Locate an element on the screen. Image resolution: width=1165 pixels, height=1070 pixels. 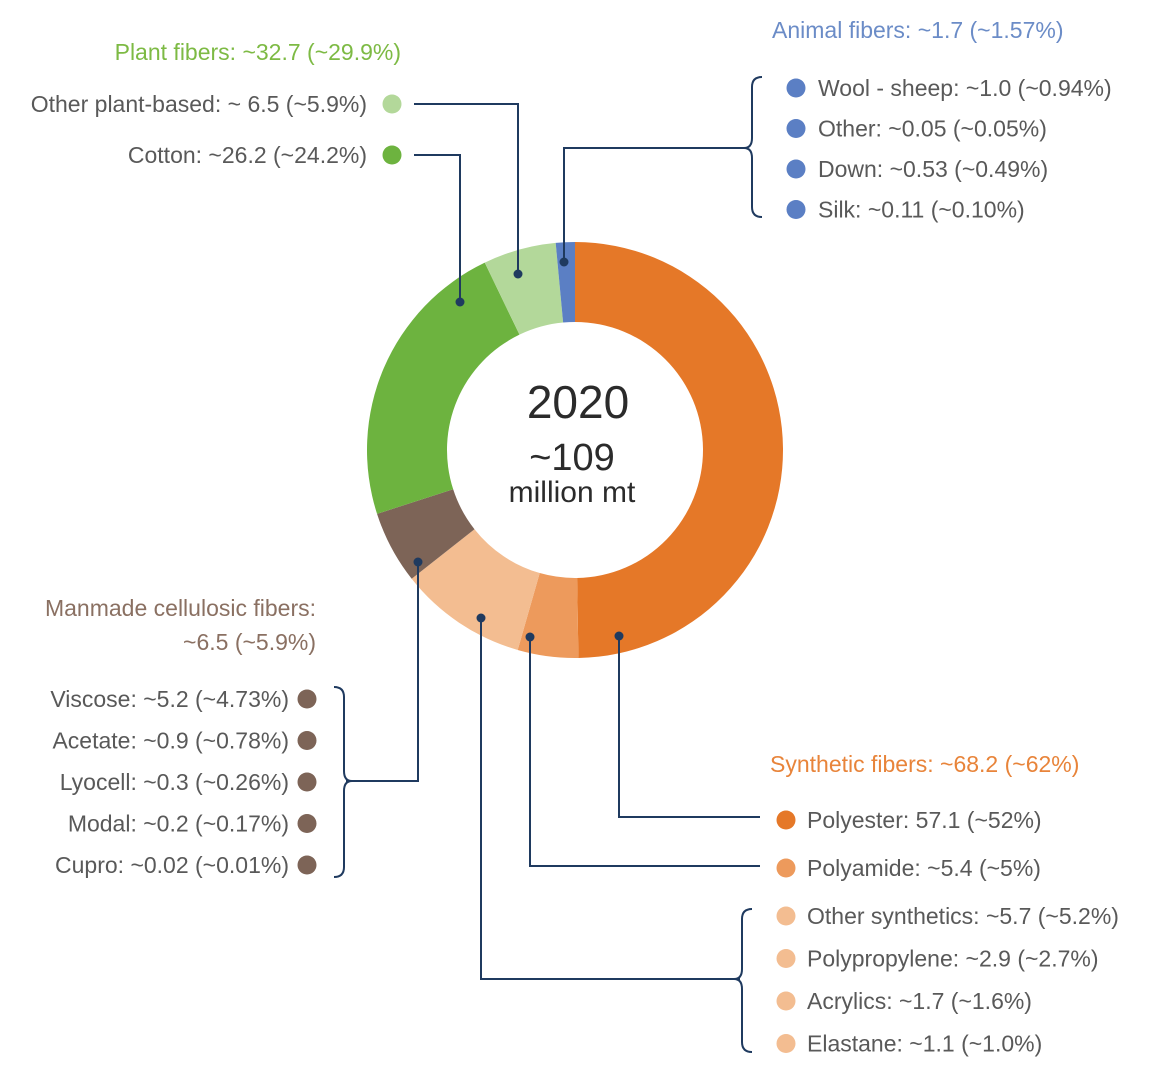
legend-label-synthetic_main-1: Polyamide: ~5.4 (~5%) is located at coordinates (924, 868).